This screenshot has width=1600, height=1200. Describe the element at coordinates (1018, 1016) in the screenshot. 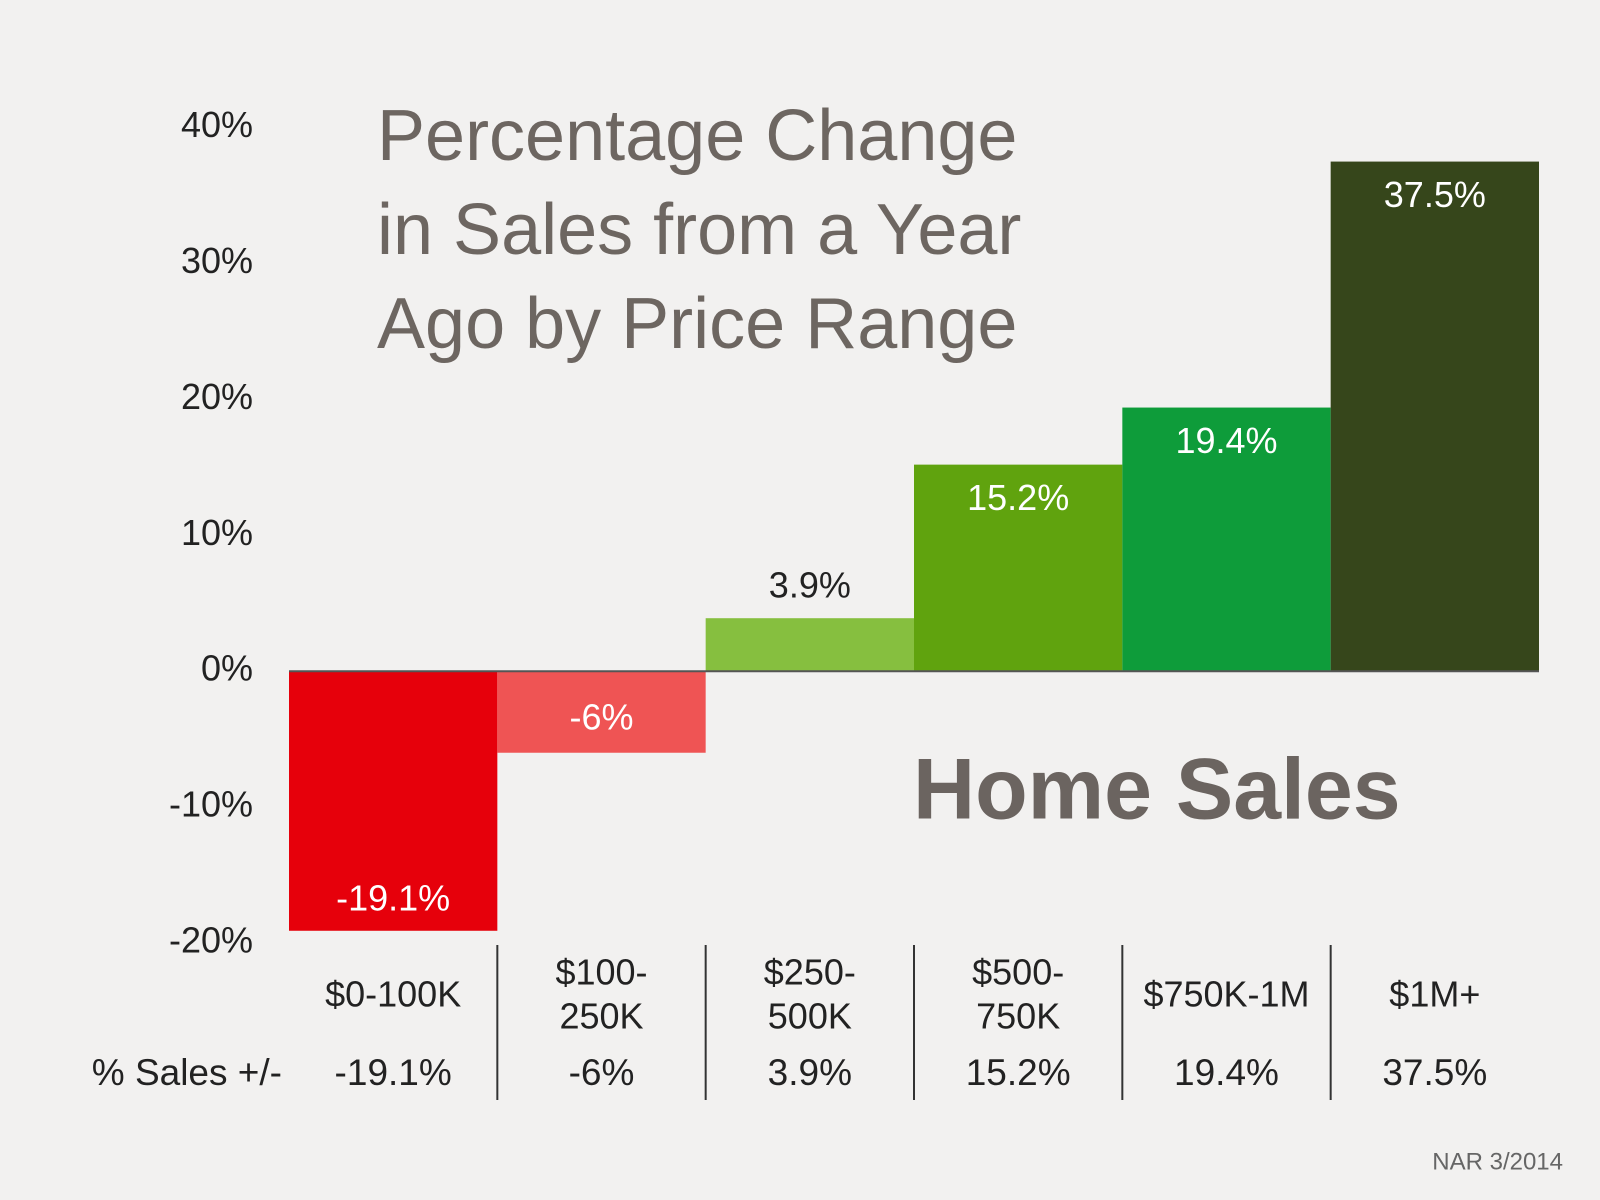

I see `x-tick-label: 750K` at that location.